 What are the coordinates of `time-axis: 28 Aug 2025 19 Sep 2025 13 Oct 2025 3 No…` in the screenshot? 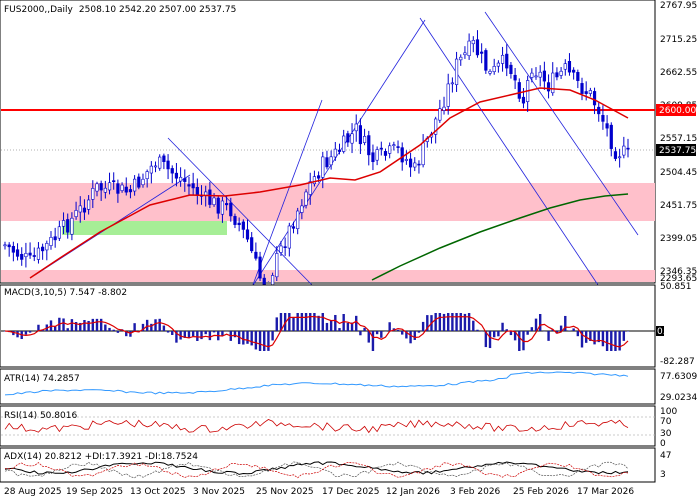 It's located at (319, 492).